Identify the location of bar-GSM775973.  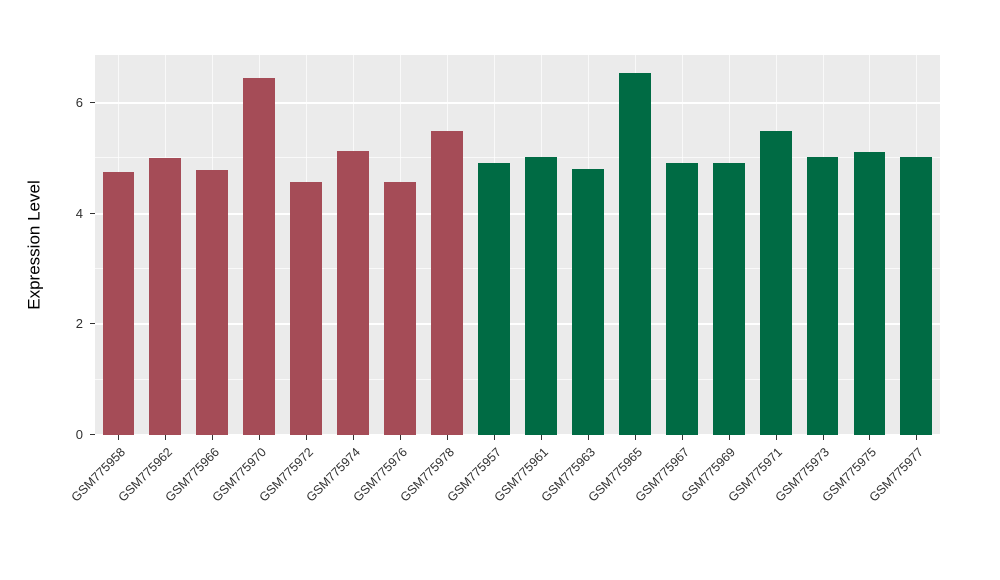
(822, 295).